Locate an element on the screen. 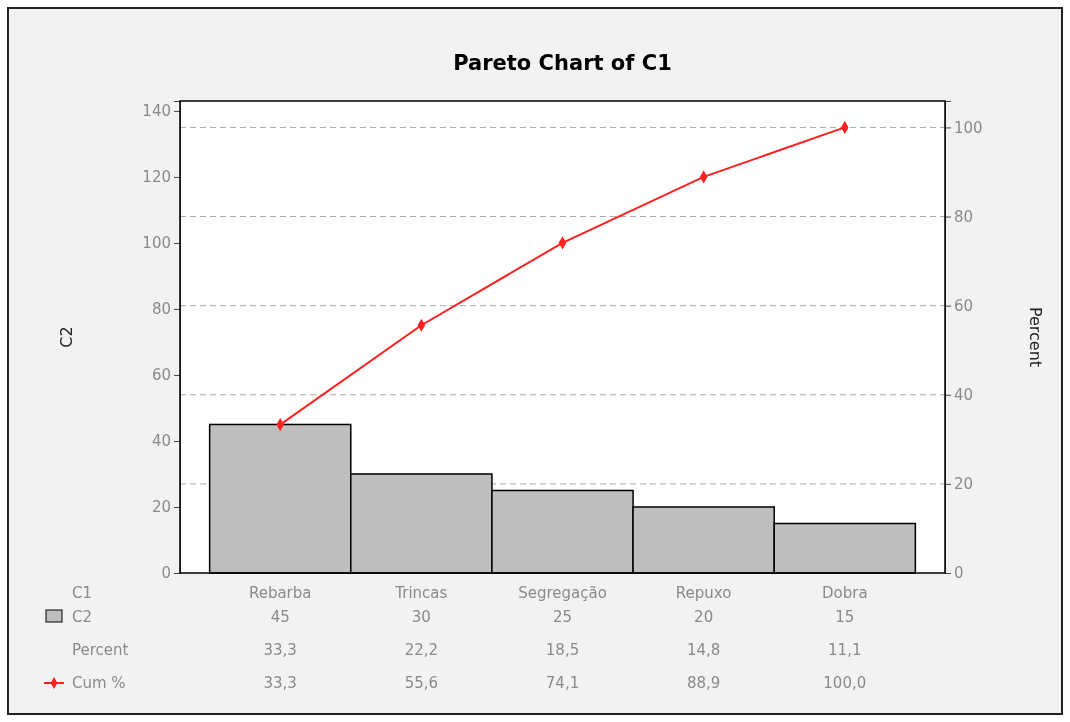  y-tick-label: 40 is located at coordinates (161, 441).